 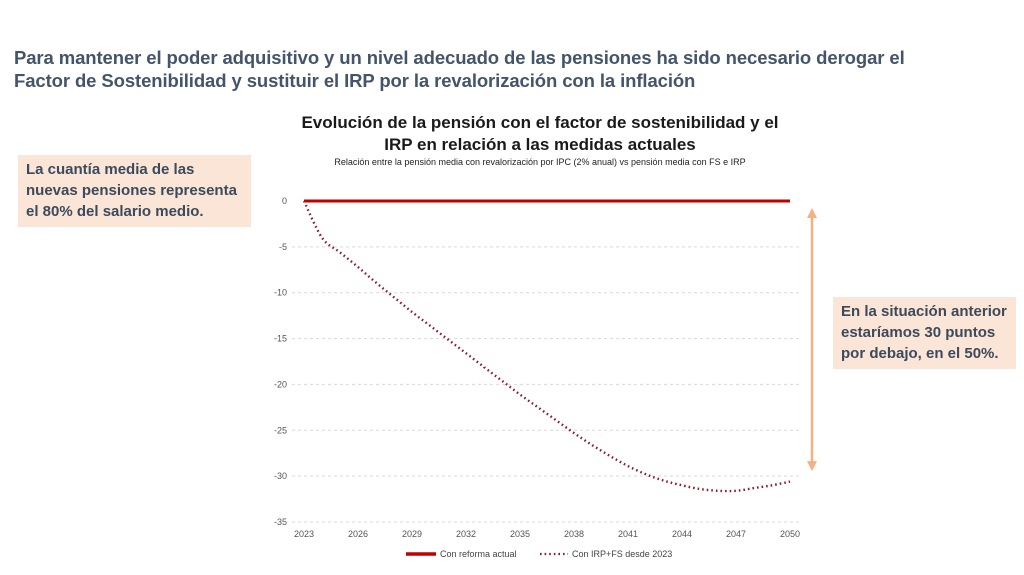 I want to click on callout-right-line-1: En la situación anterior, so click(x=924, y=311).